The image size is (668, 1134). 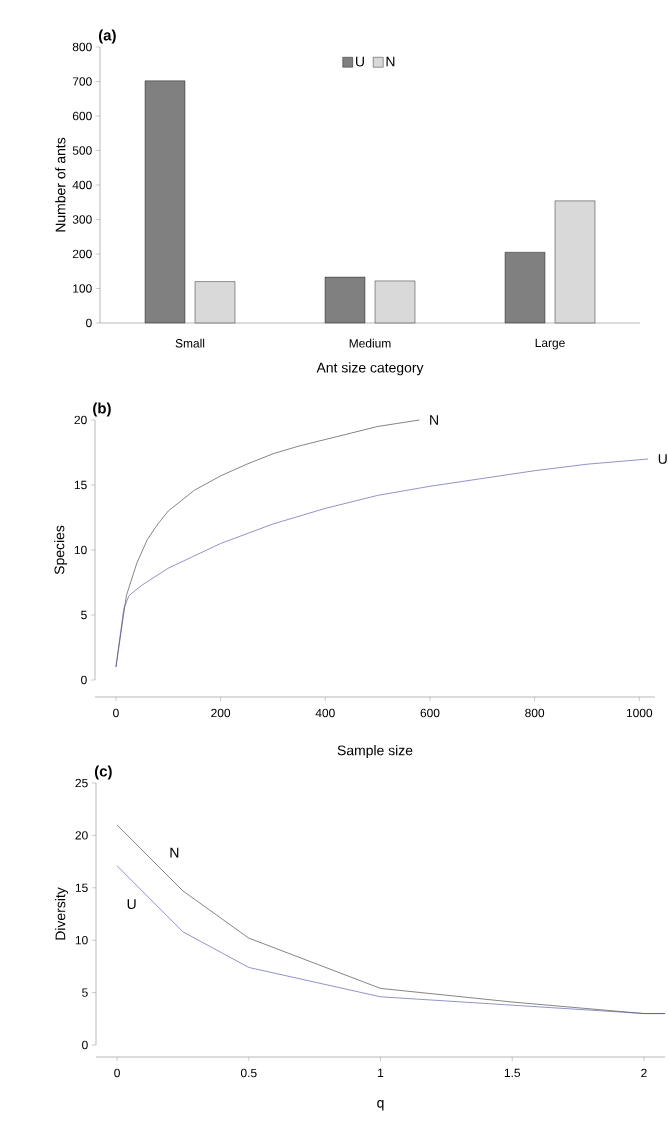 What do you see at coordinates (382, 563) in the screenshot?
I see `line-series` at bounding box center [382, 563].